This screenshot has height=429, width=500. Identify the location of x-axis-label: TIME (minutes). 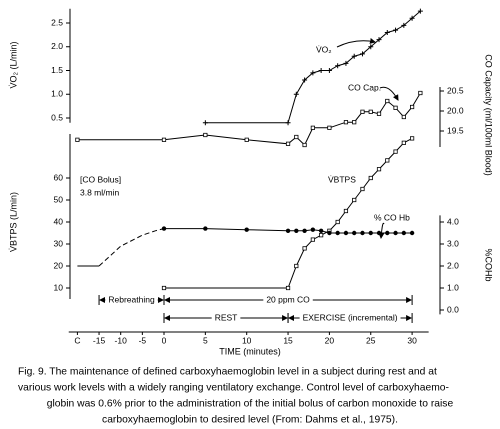
(250, 351).